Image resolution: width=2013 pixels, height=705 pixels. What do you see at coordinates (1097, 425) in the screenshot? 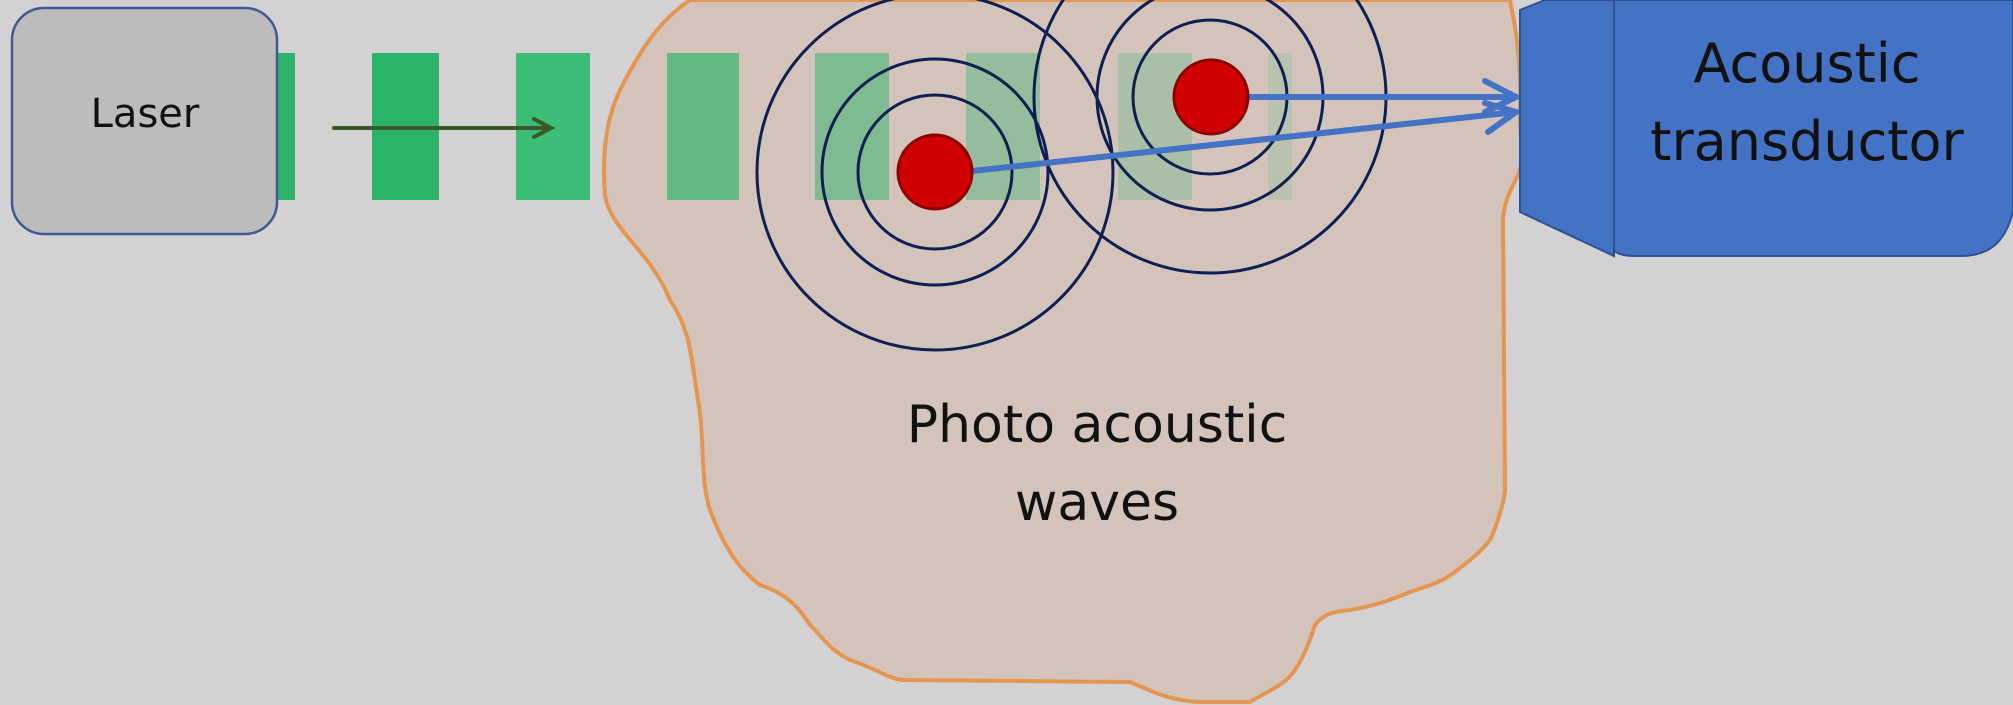
I see `waves-label-line1: Photo acoustic` at bounding box center [1097, 425].